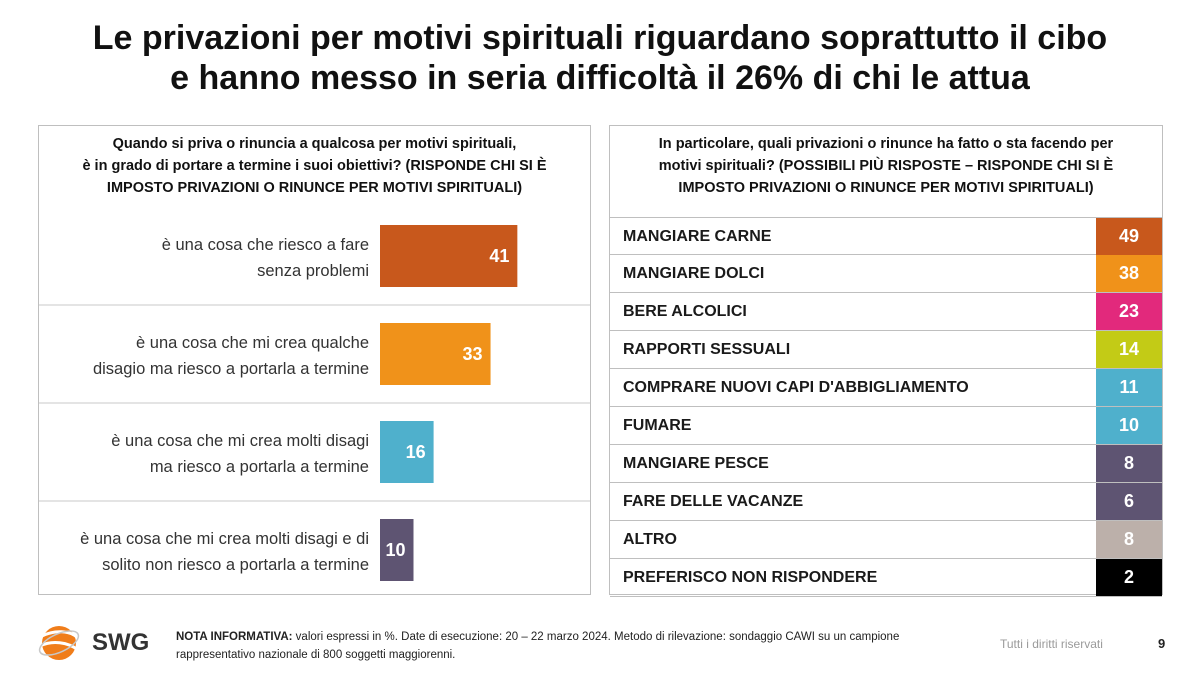  I want to click on row-label: FARE DELLE VACANZE, so click(713, 501).